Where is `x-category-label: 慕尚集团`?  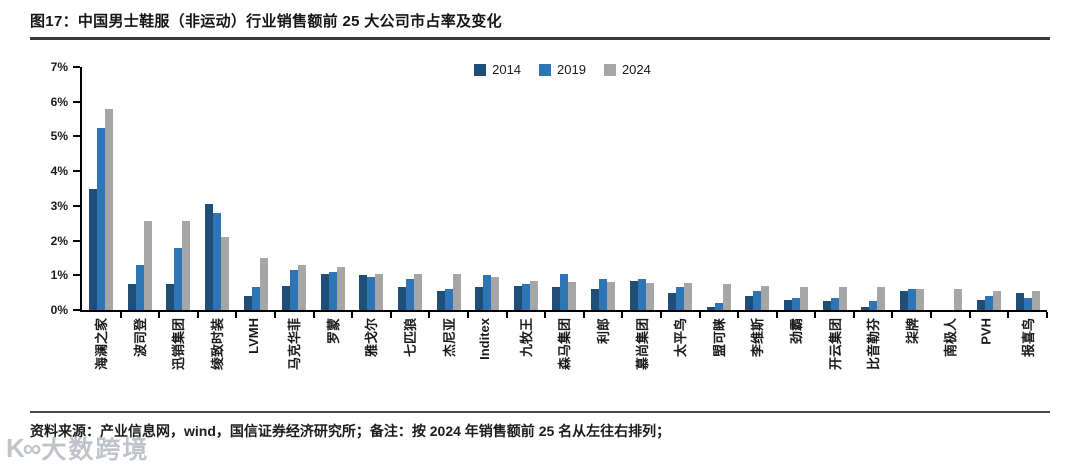 x-category-label: 慕尚集团 is located at coordinates (642, 344).